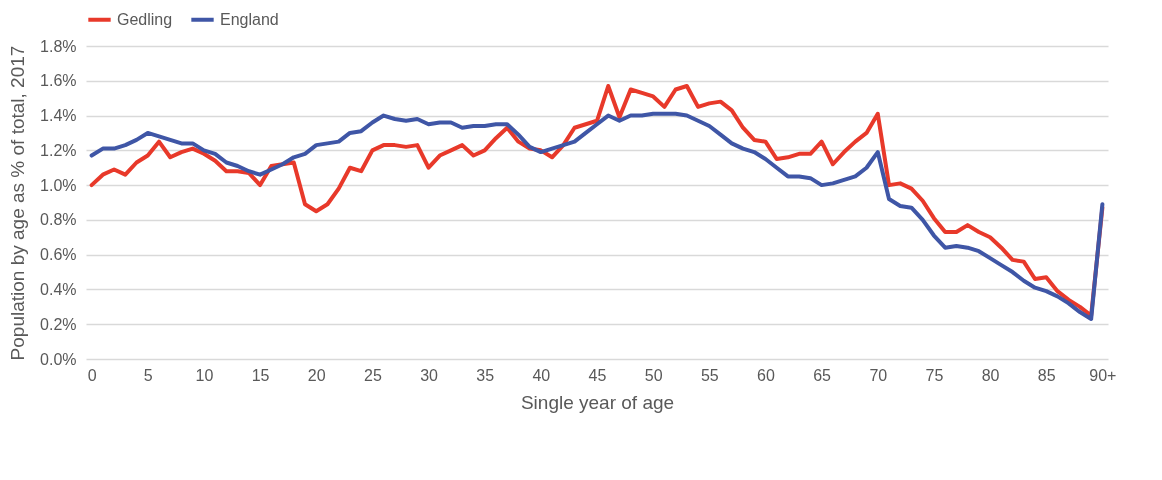 The image size is (1162, 480). Describe the element at coordinates (1046, 375) in the screenshot. I see `x-tick-label: 85` at that location.